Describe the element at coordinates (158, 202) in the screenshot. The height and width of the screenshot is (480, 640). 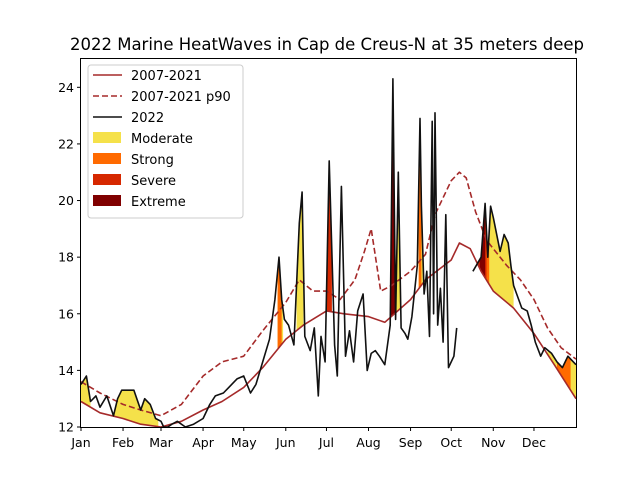
I see `legend-label: Extreme` at that location.